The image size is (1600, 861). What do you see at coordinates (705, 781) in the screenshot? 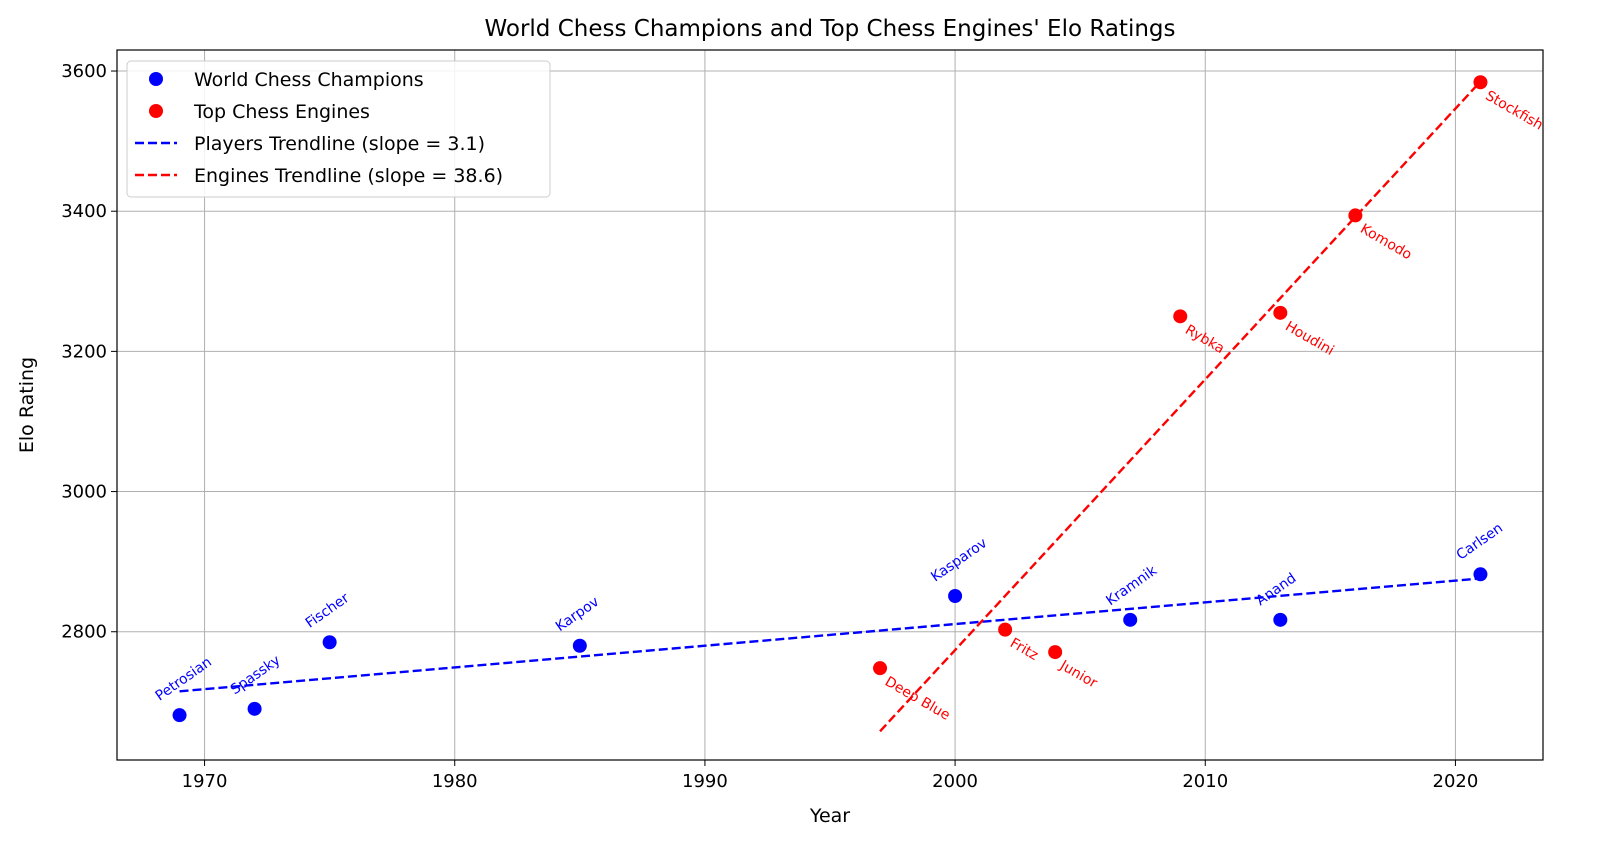
I see `x-tick-label: 1990` at bounding box center [705, 781].